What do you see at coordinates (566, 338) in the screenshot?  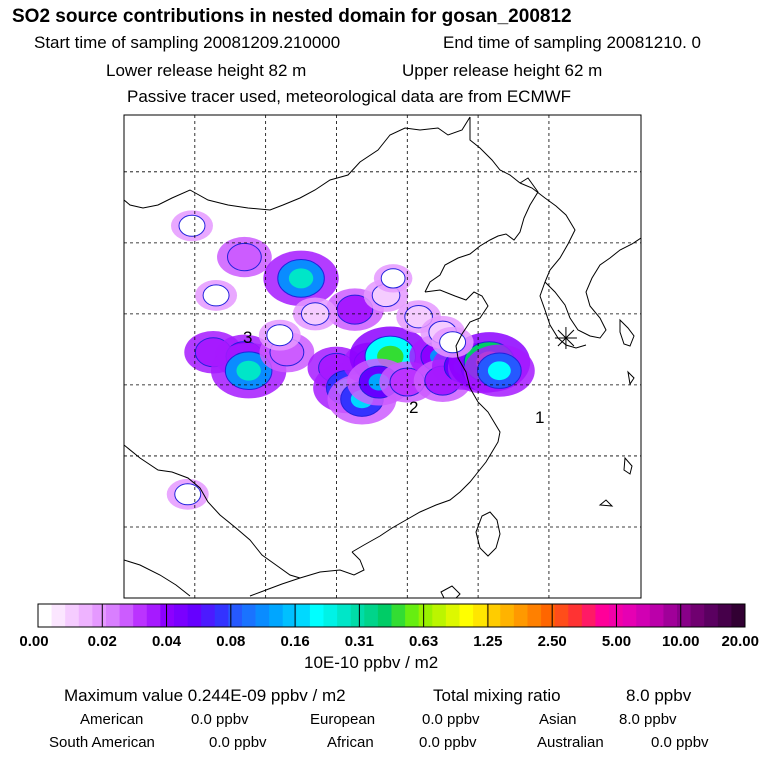 I see `receptor-star` at bounding box center [566, 338].